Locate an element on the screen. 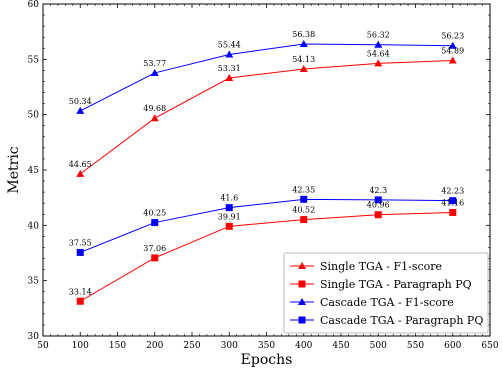  x-tick-label: 450 is located at coordinates (340, 346).